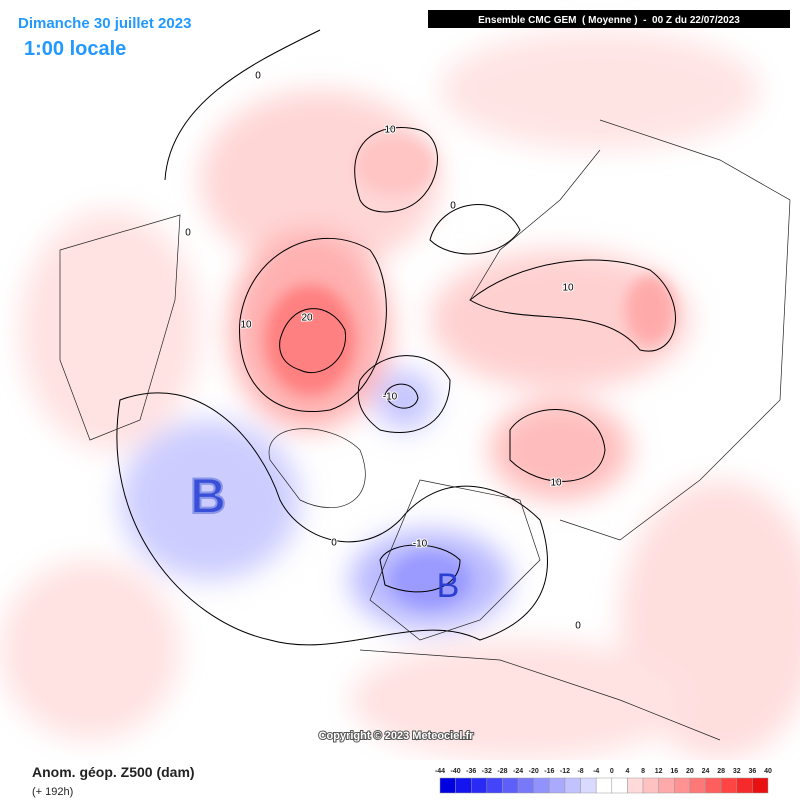 The image size is (800, 805). I want to click on colorbar-tick-label: 12, so click(659, 771).